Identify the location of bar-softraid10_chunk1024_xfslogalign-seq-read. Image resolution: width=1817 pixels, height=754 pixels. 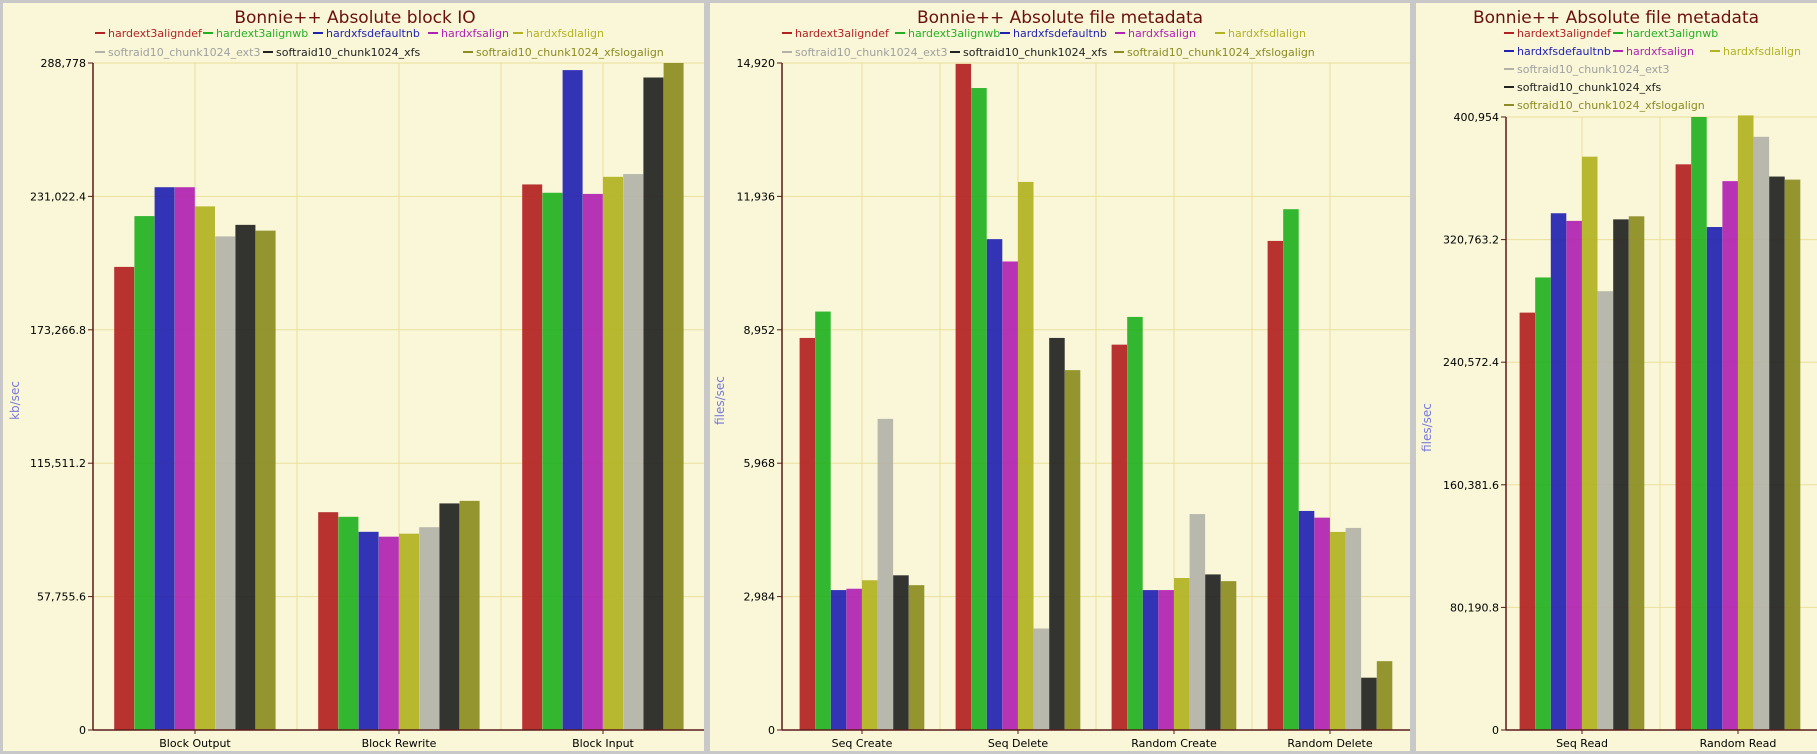
(1636, 473).